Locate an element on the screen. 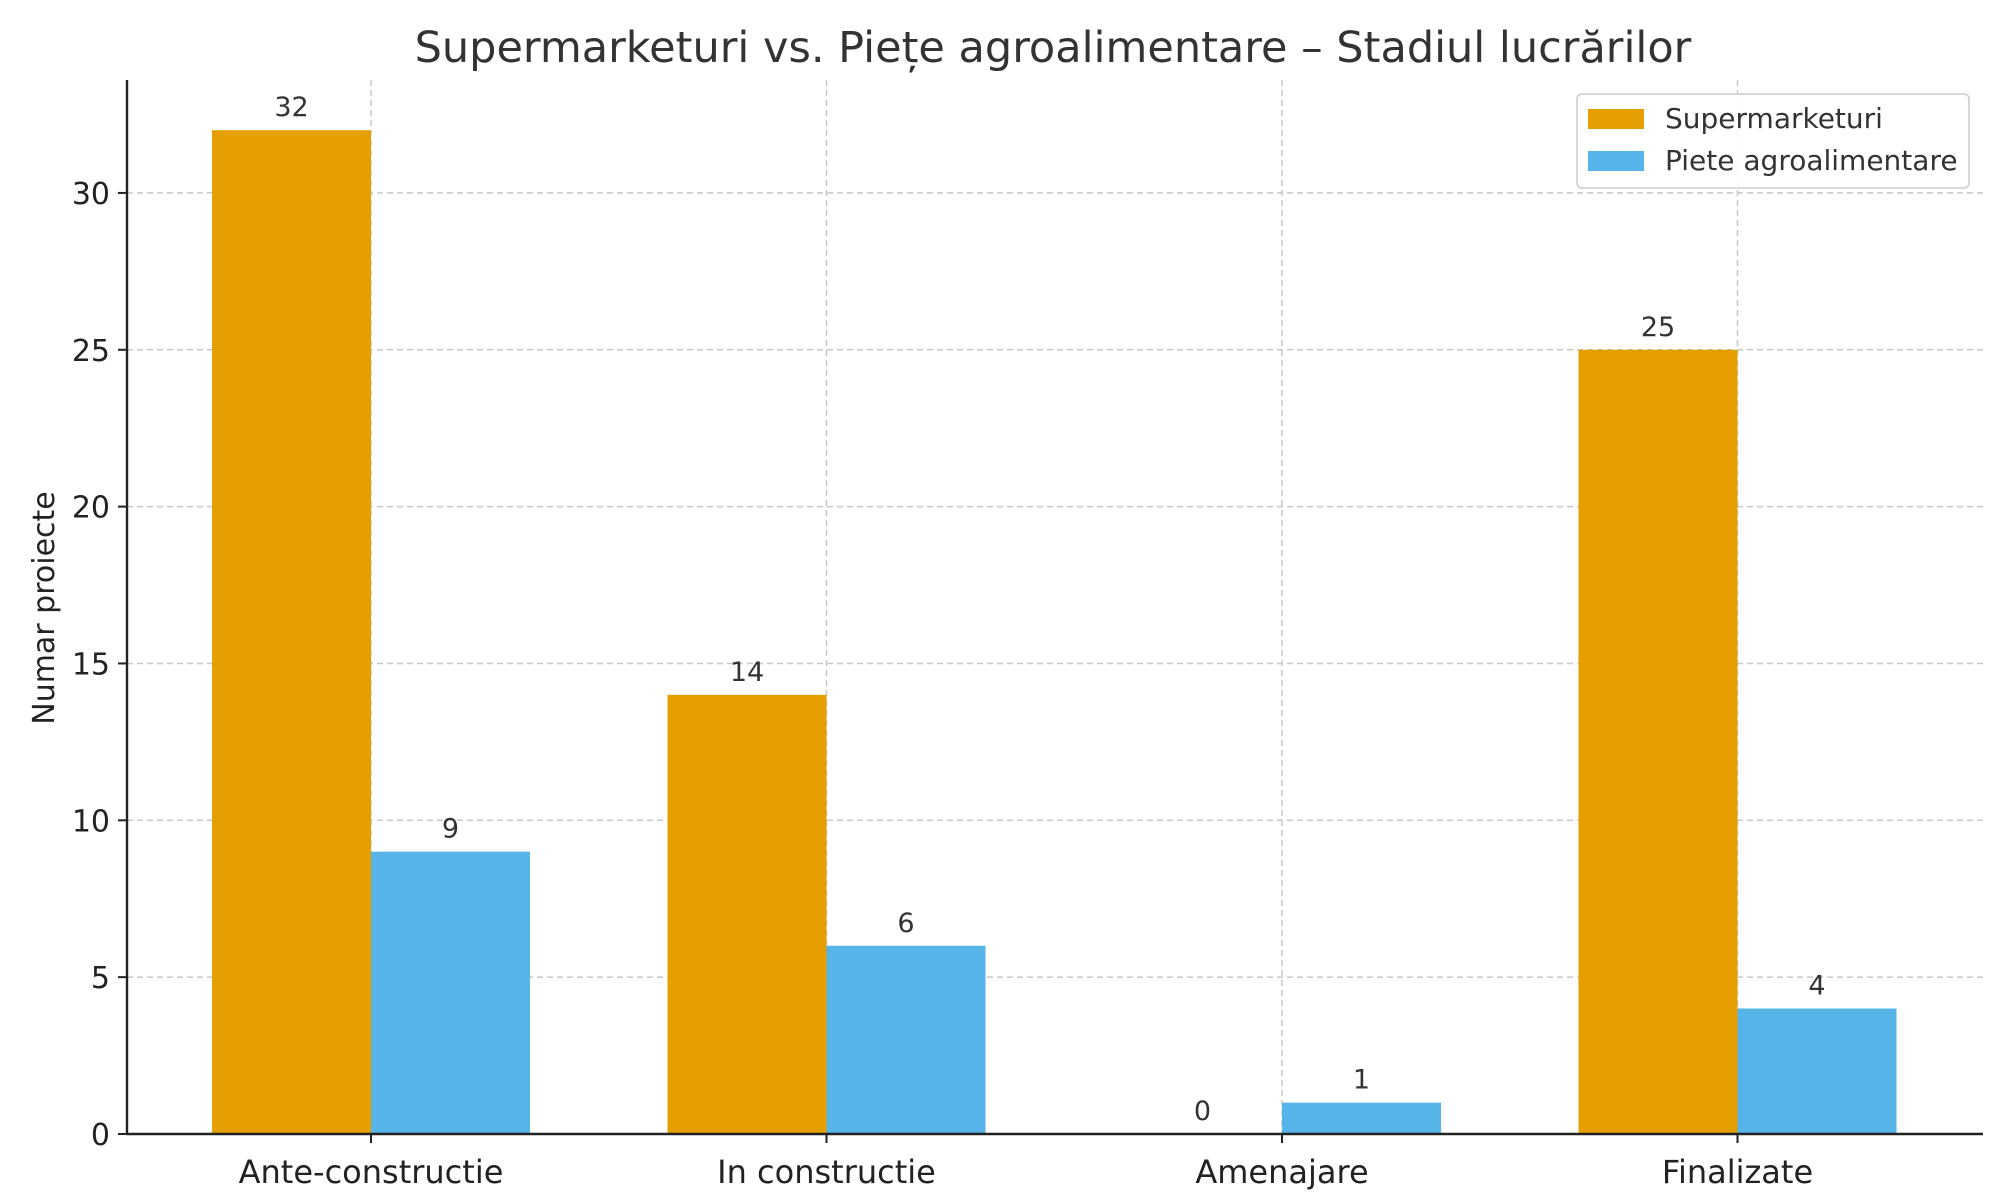 Image resolution: width=2000 pixels, height=1200 pixels. y-tick-label: 20 is located at coordinates (91, 508).